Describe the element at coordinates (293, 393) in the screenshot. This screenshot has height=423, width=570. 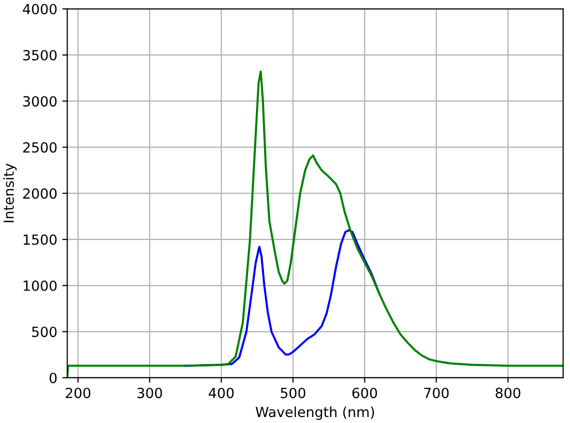
I see `x-tick-label: 500` at that location.